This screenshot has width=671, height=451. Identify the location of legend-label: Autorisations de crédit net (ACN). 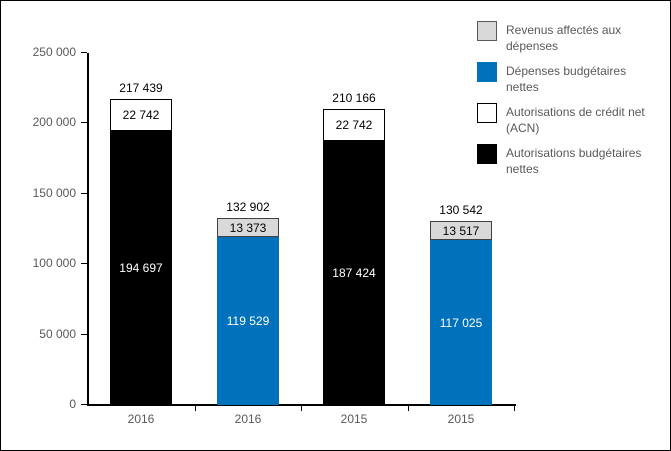
(575, 120).